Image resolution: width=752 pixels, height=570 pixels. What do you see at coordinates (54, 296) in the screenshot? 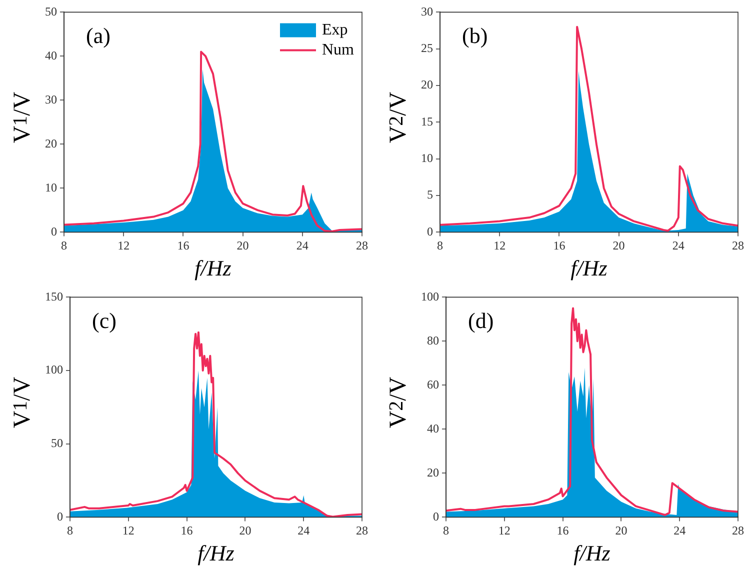
I see `y-tick-label: 150` at bounding box center [54, 296].